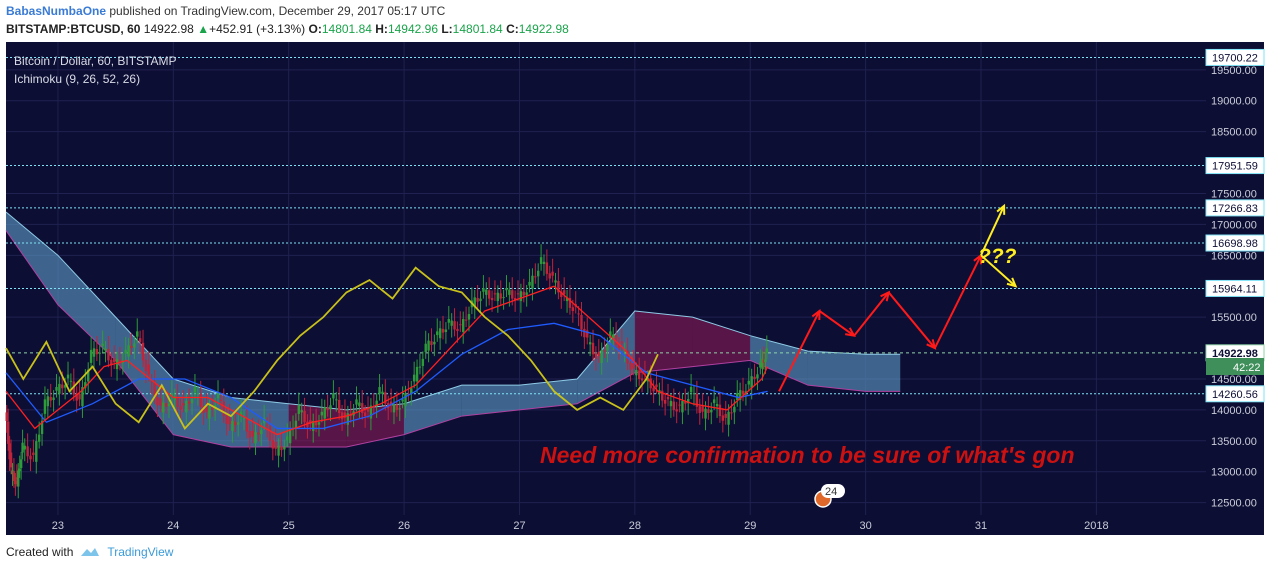  I want to click on events-badge: 24, so click(829, 496).